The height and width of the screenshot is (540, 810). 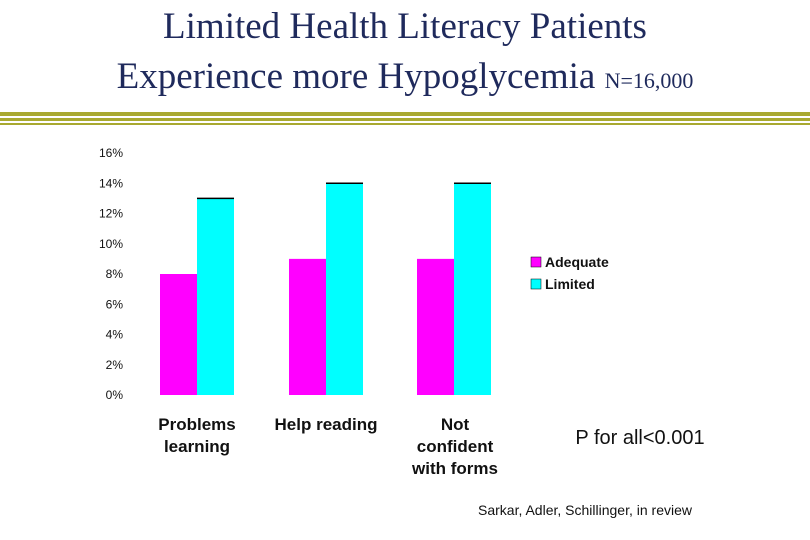 What do you see at coordinates (405, 114) in the screenshot?
I see `title-rule-top` at bounding box center [405, 114].